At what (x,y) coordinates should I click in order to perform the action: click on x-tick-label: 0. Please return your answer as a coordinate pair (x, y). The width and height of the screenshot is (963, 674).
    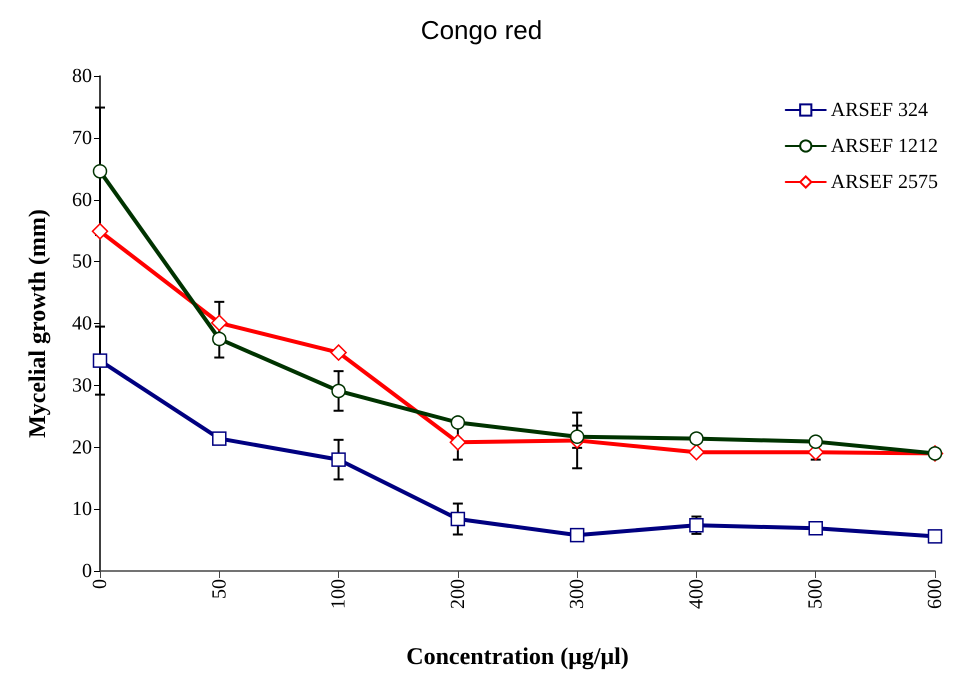
    Looking at the image, I should click on (100, 584).